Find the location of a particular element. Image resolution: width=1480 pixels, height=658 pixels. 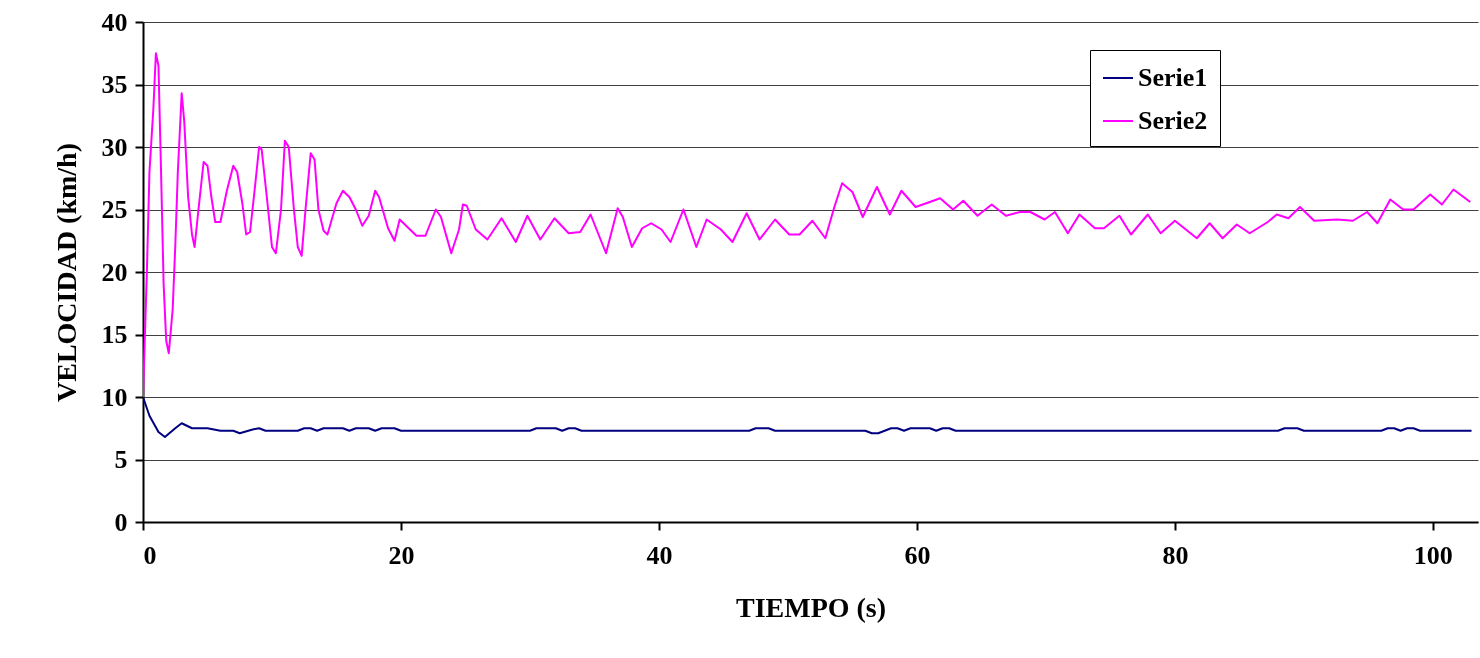

x-tick-label: 60 is located at coordinates (917, 555).